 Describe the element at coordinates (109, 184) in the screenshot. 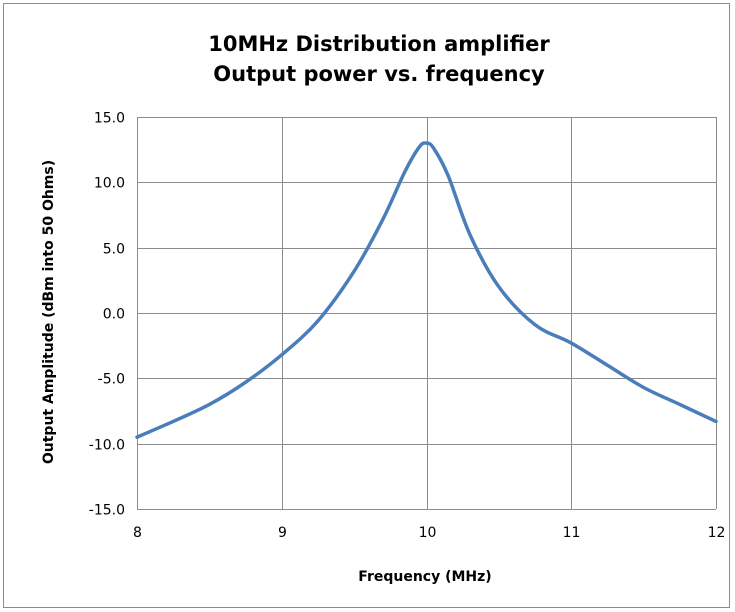

I see `y-tick-label: 10.0` at that location.